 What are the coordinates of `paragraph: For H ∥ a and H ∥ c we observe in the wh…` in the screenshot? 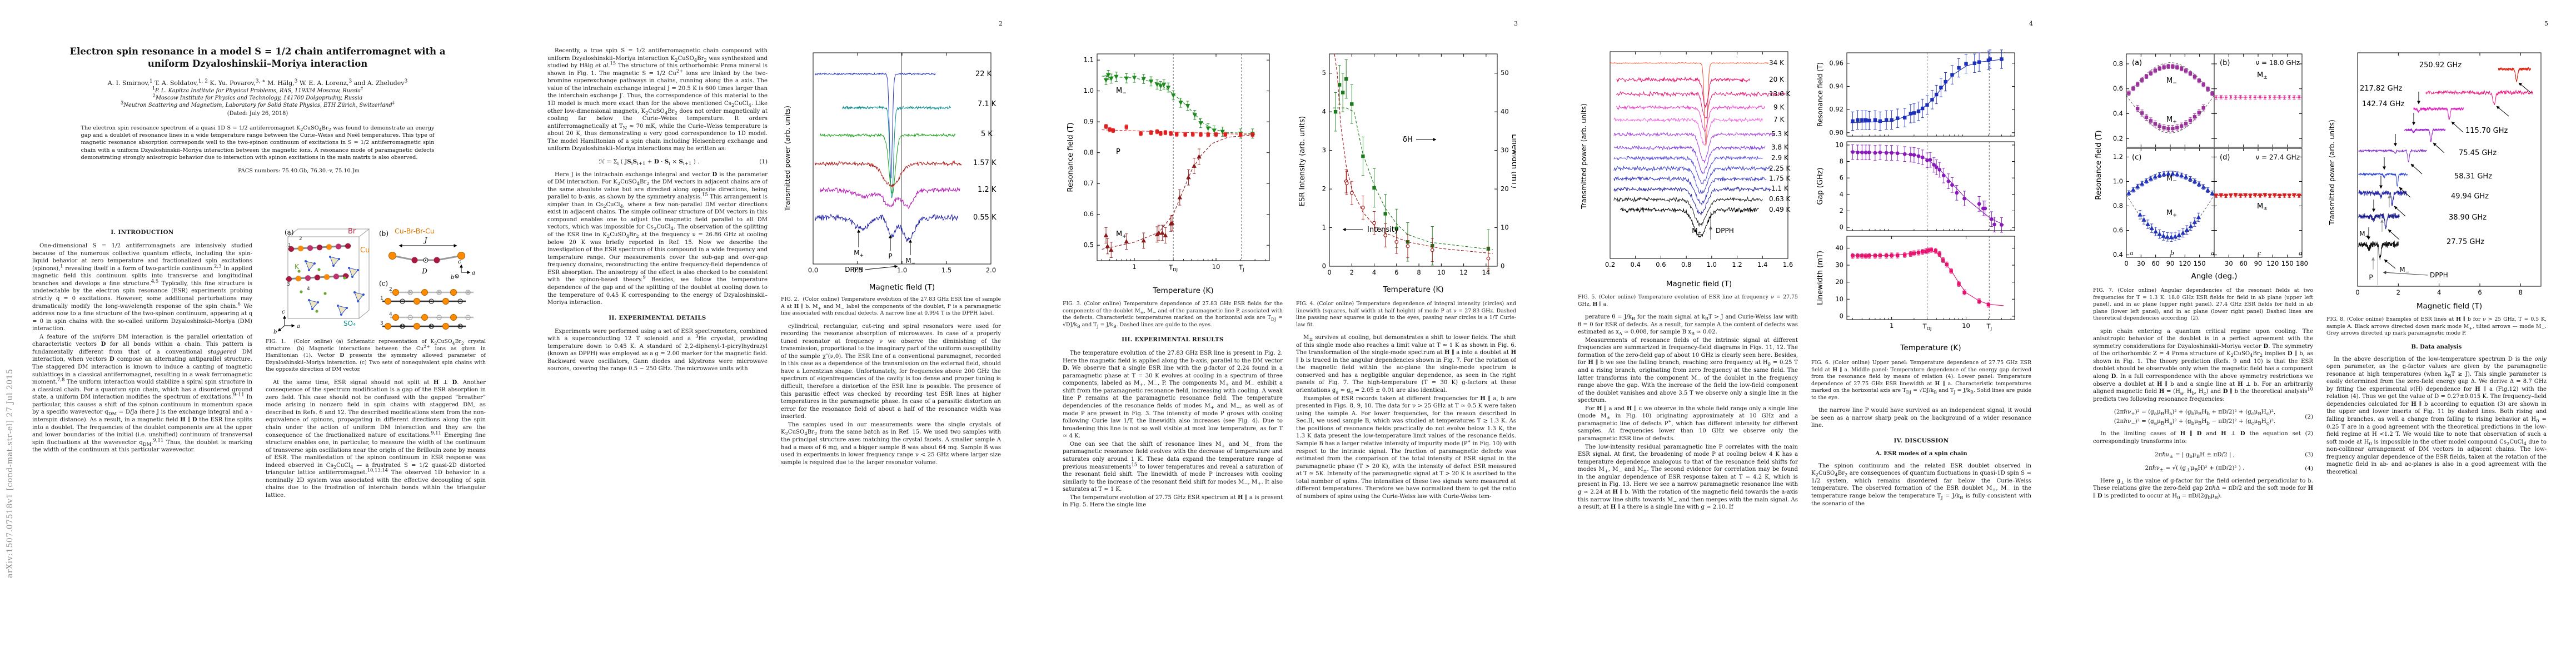 It's located at (1688, 423).